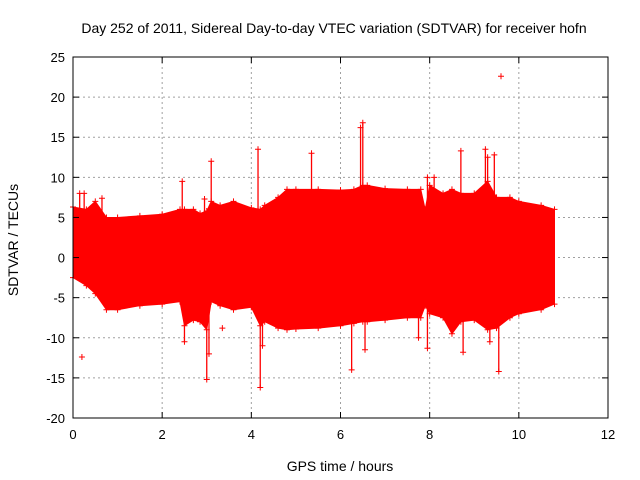 This screenshot has height=480, width=640. I want to click on y-tick-label: -15, so click(55, 378).